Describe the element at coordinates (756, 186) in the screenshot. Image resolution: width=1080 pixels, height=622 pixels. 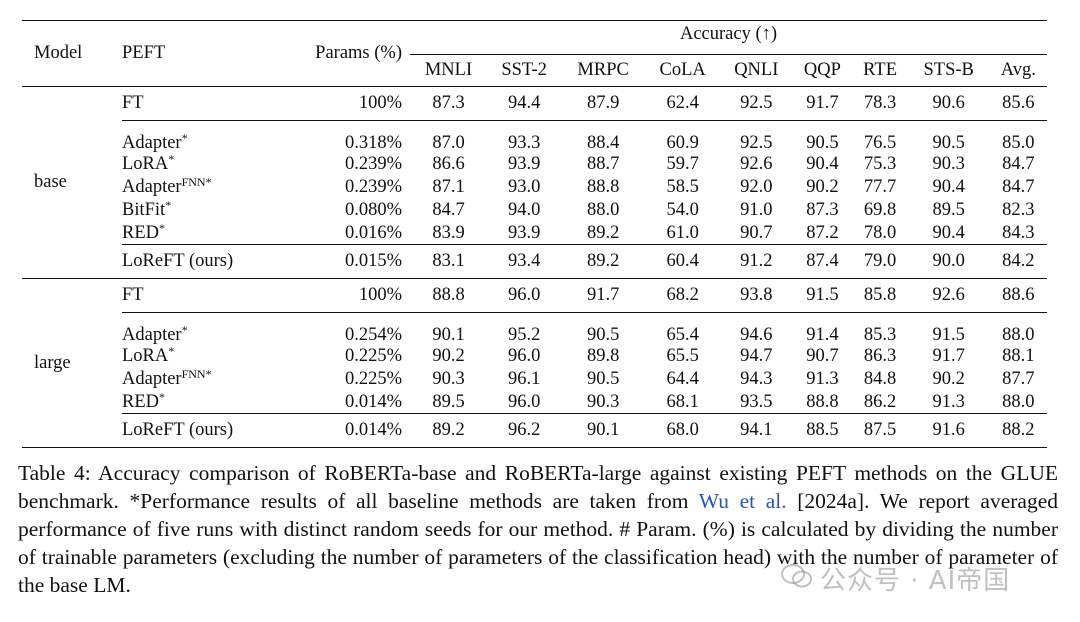
I see `score-cell: 92.0` at that location.